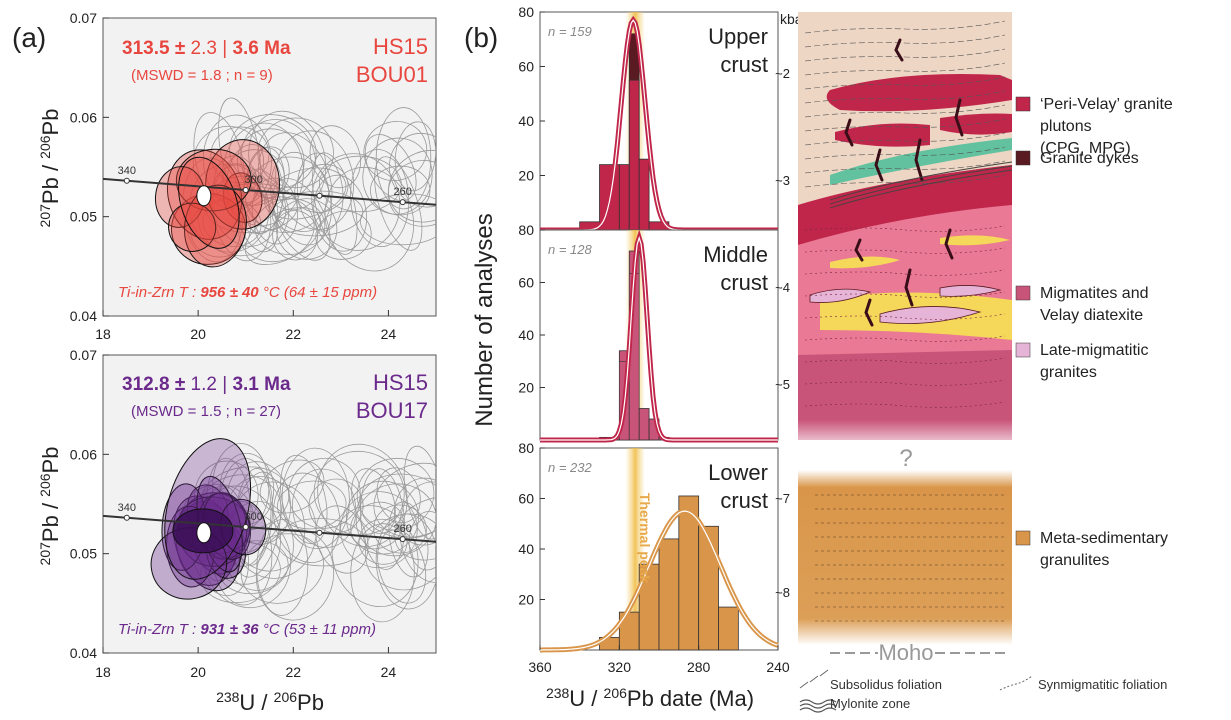 This screenshot has width=1231, height=720. Describe the element at coordinates (206, 411) in the screenshot. I see `stats-bottom: (MSWD = 1.5 ; n = 27)` at that location.